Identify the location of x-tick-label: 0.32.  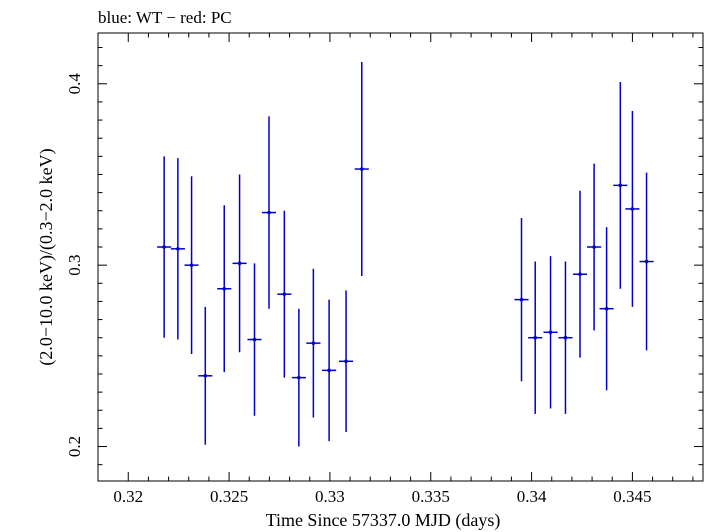
(128, 496).